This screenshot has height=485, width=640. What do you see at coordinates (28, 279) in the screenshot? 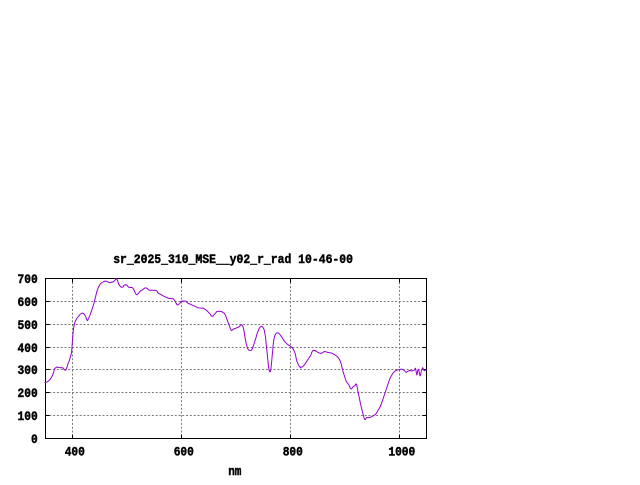
I see `svg-text: 700` at bounding box center [28, 279].